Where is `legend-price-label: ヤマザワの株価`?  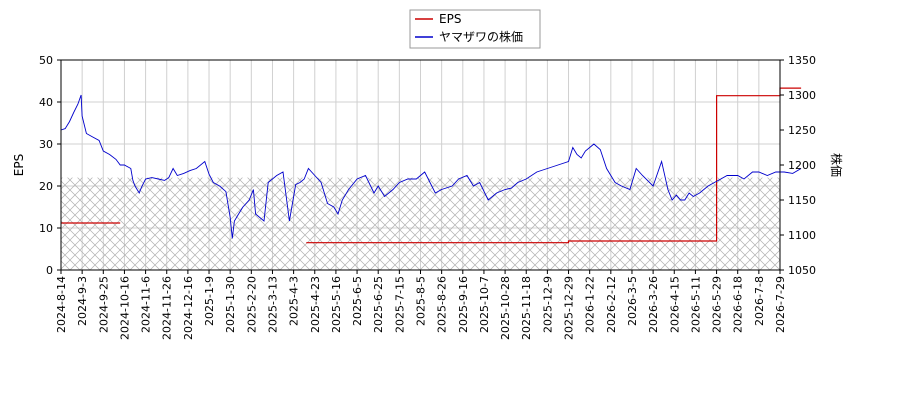 legend-price-label: ヤマザワの株価 is located at coordinates (481, 36).